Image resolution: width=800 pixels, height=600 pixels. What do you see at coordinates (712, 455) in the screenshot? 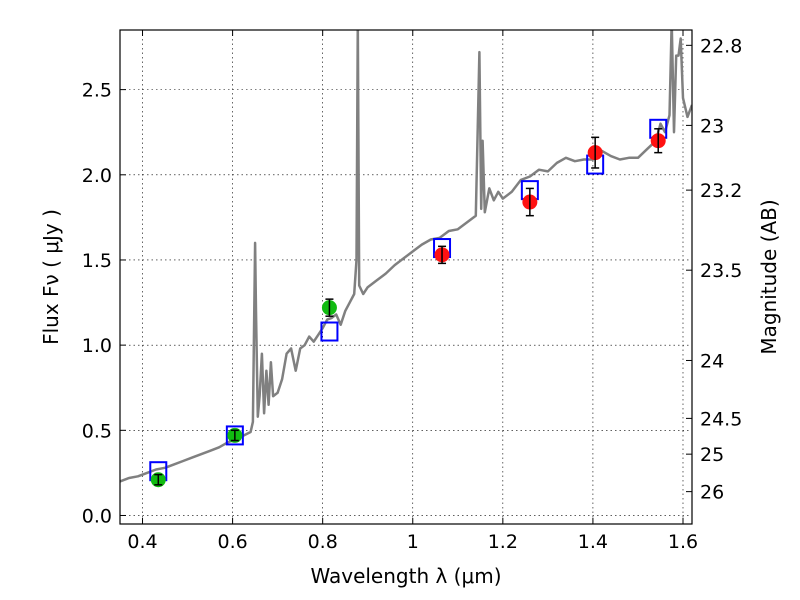
I see `magnitude-tick-label: 25` at bounding box center [712, 455].